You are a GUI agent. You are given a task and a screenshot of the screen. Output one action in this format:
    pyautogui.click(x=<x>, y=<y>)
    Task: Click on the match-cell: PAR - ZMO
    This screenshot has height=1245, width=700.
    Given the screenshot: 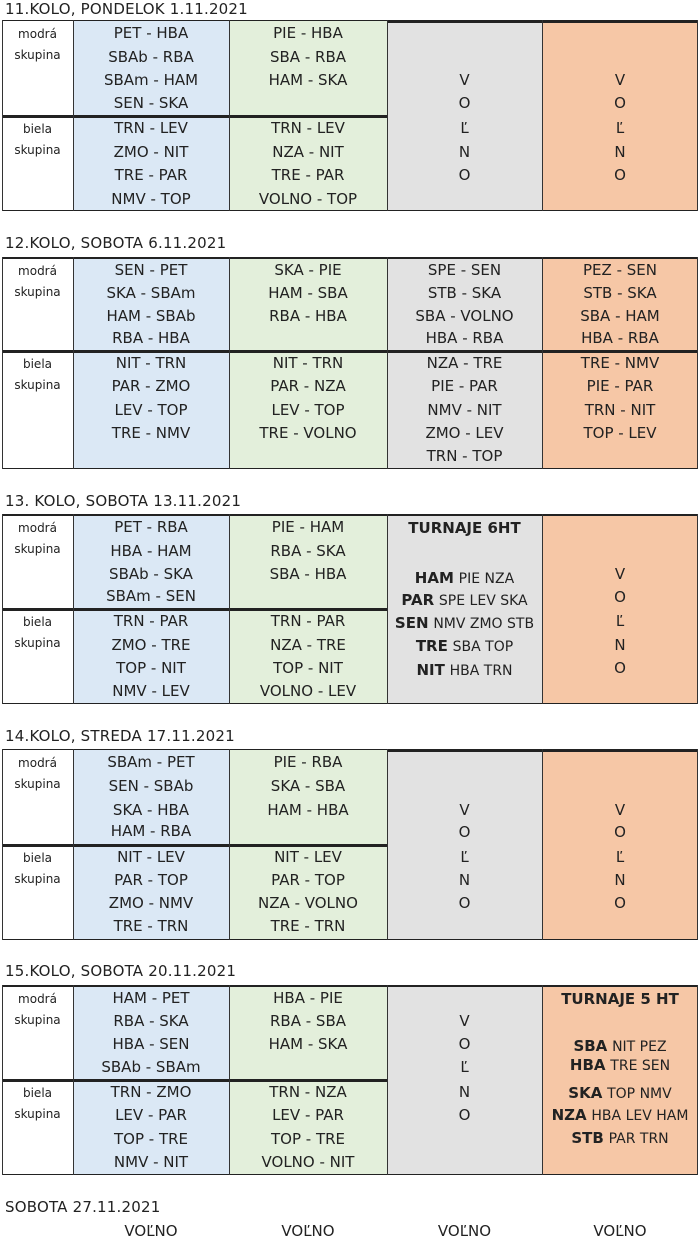 What is the action you would take?
    pyautogui.click(x=151, y=386)
    